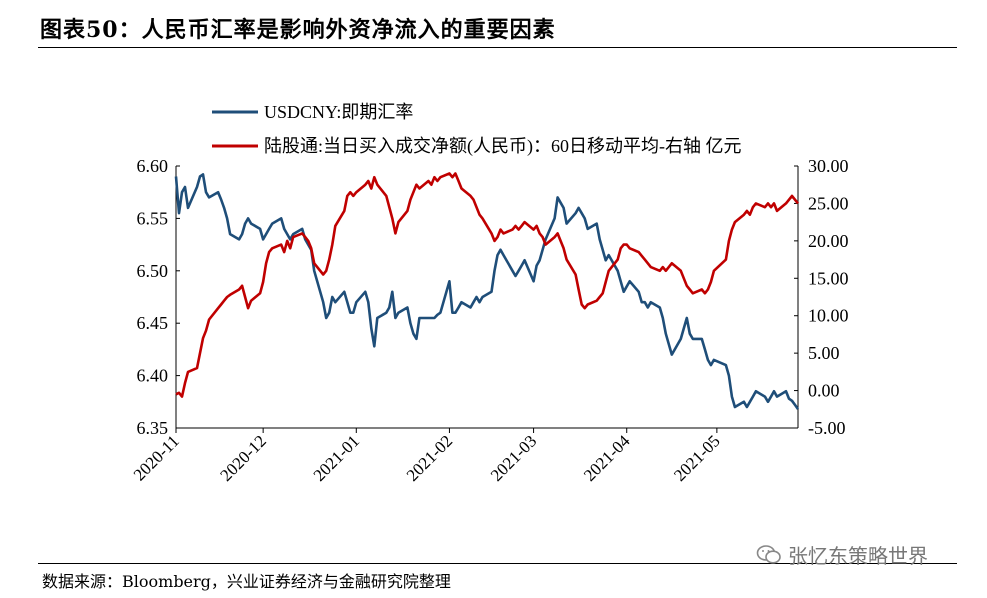  Describe the element at coordinates (243, 458) in the screenshot. I see `x-tick-label: 2020-12` at that location.